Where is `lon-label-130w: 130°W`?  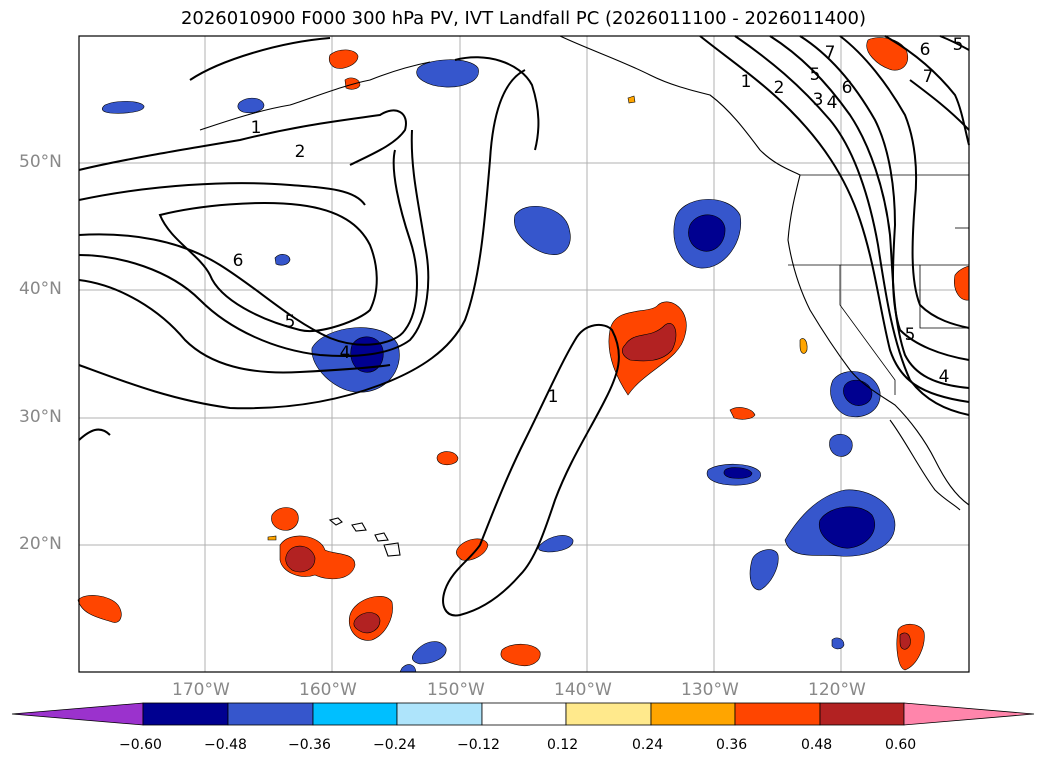 lon-label-130w: 130°W is located at coordinates (710, 690).